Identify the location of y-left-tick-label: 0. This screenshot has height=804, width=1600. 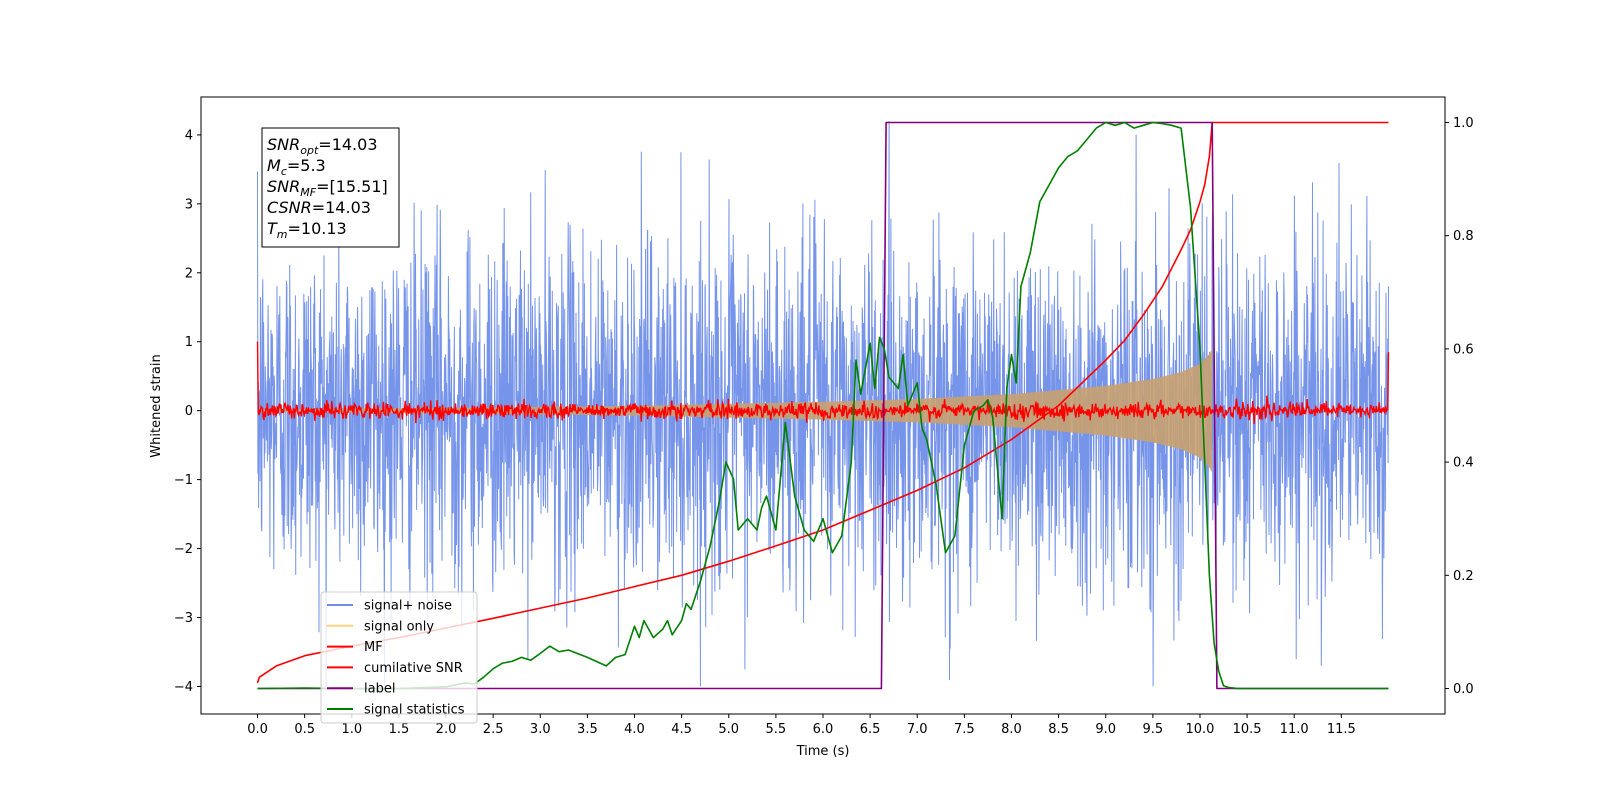
(189, 411).